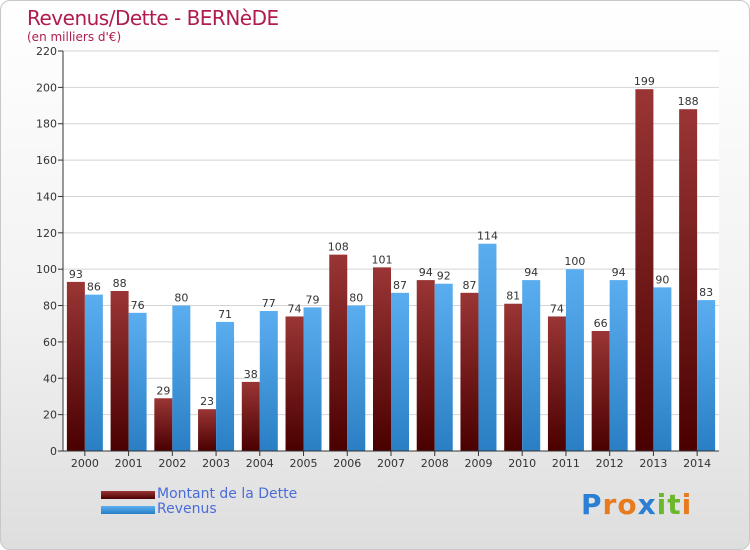 Image resolution: width=750 pixels, height=550 pixels. I want to click on y-tick-label: 160, so click(46, 160).